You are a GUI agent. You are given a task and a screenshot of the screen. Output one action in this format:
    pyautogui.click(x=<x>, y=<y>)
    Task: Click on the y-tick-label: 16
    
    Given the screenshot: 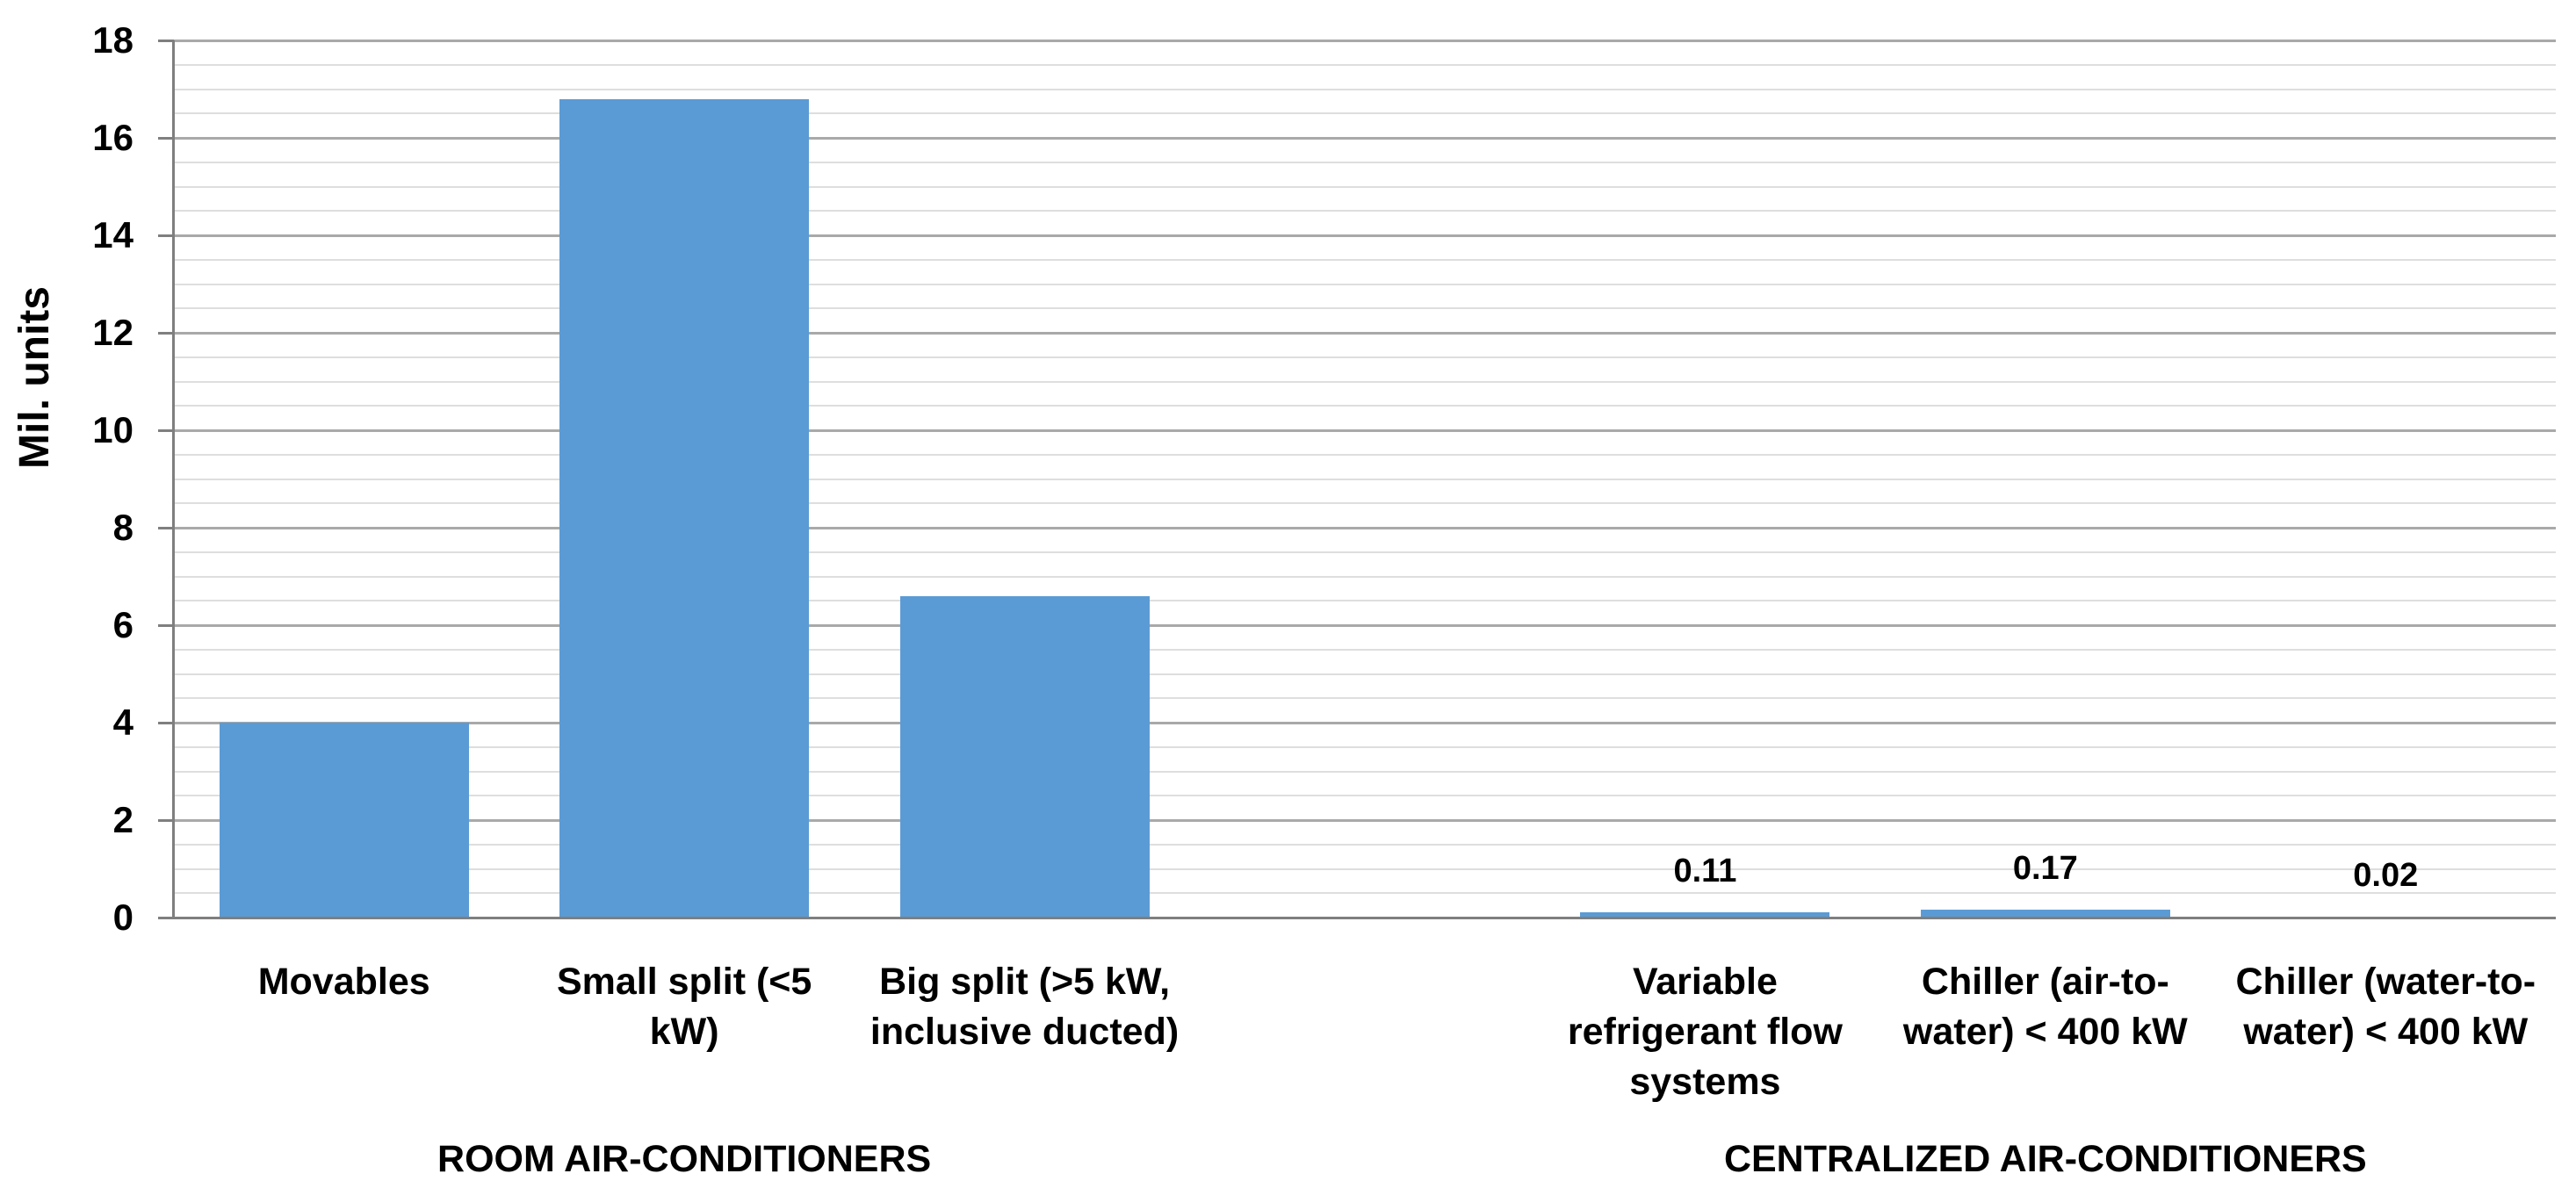 What is the action you would take?
    pyautogui.click(x=112, y=137)
    